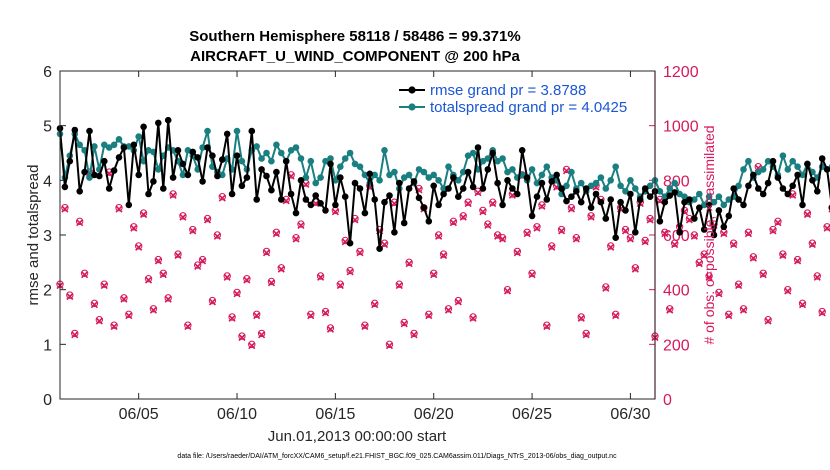 Image resolution: width=830 pixels, height=470 pixels. Describe the element at coordinates (237, 414) in the screenshot. I see `x-tick-label: 06/10` at that location.